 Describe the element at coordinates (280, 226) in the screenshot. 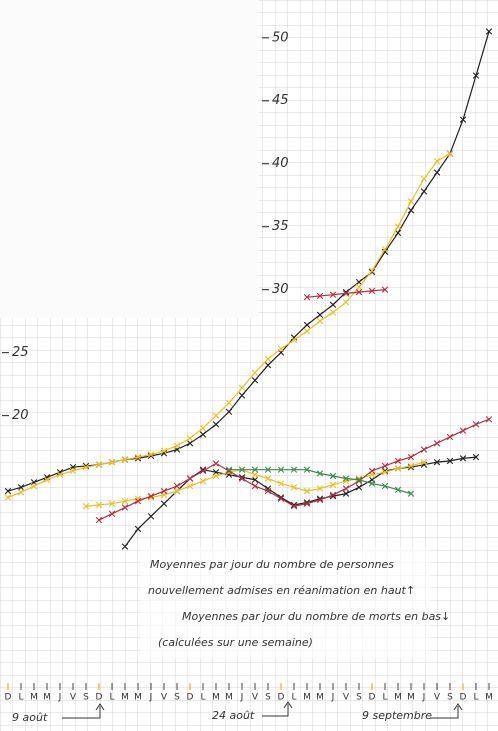

I see `y-tick-label: 35` at that location.